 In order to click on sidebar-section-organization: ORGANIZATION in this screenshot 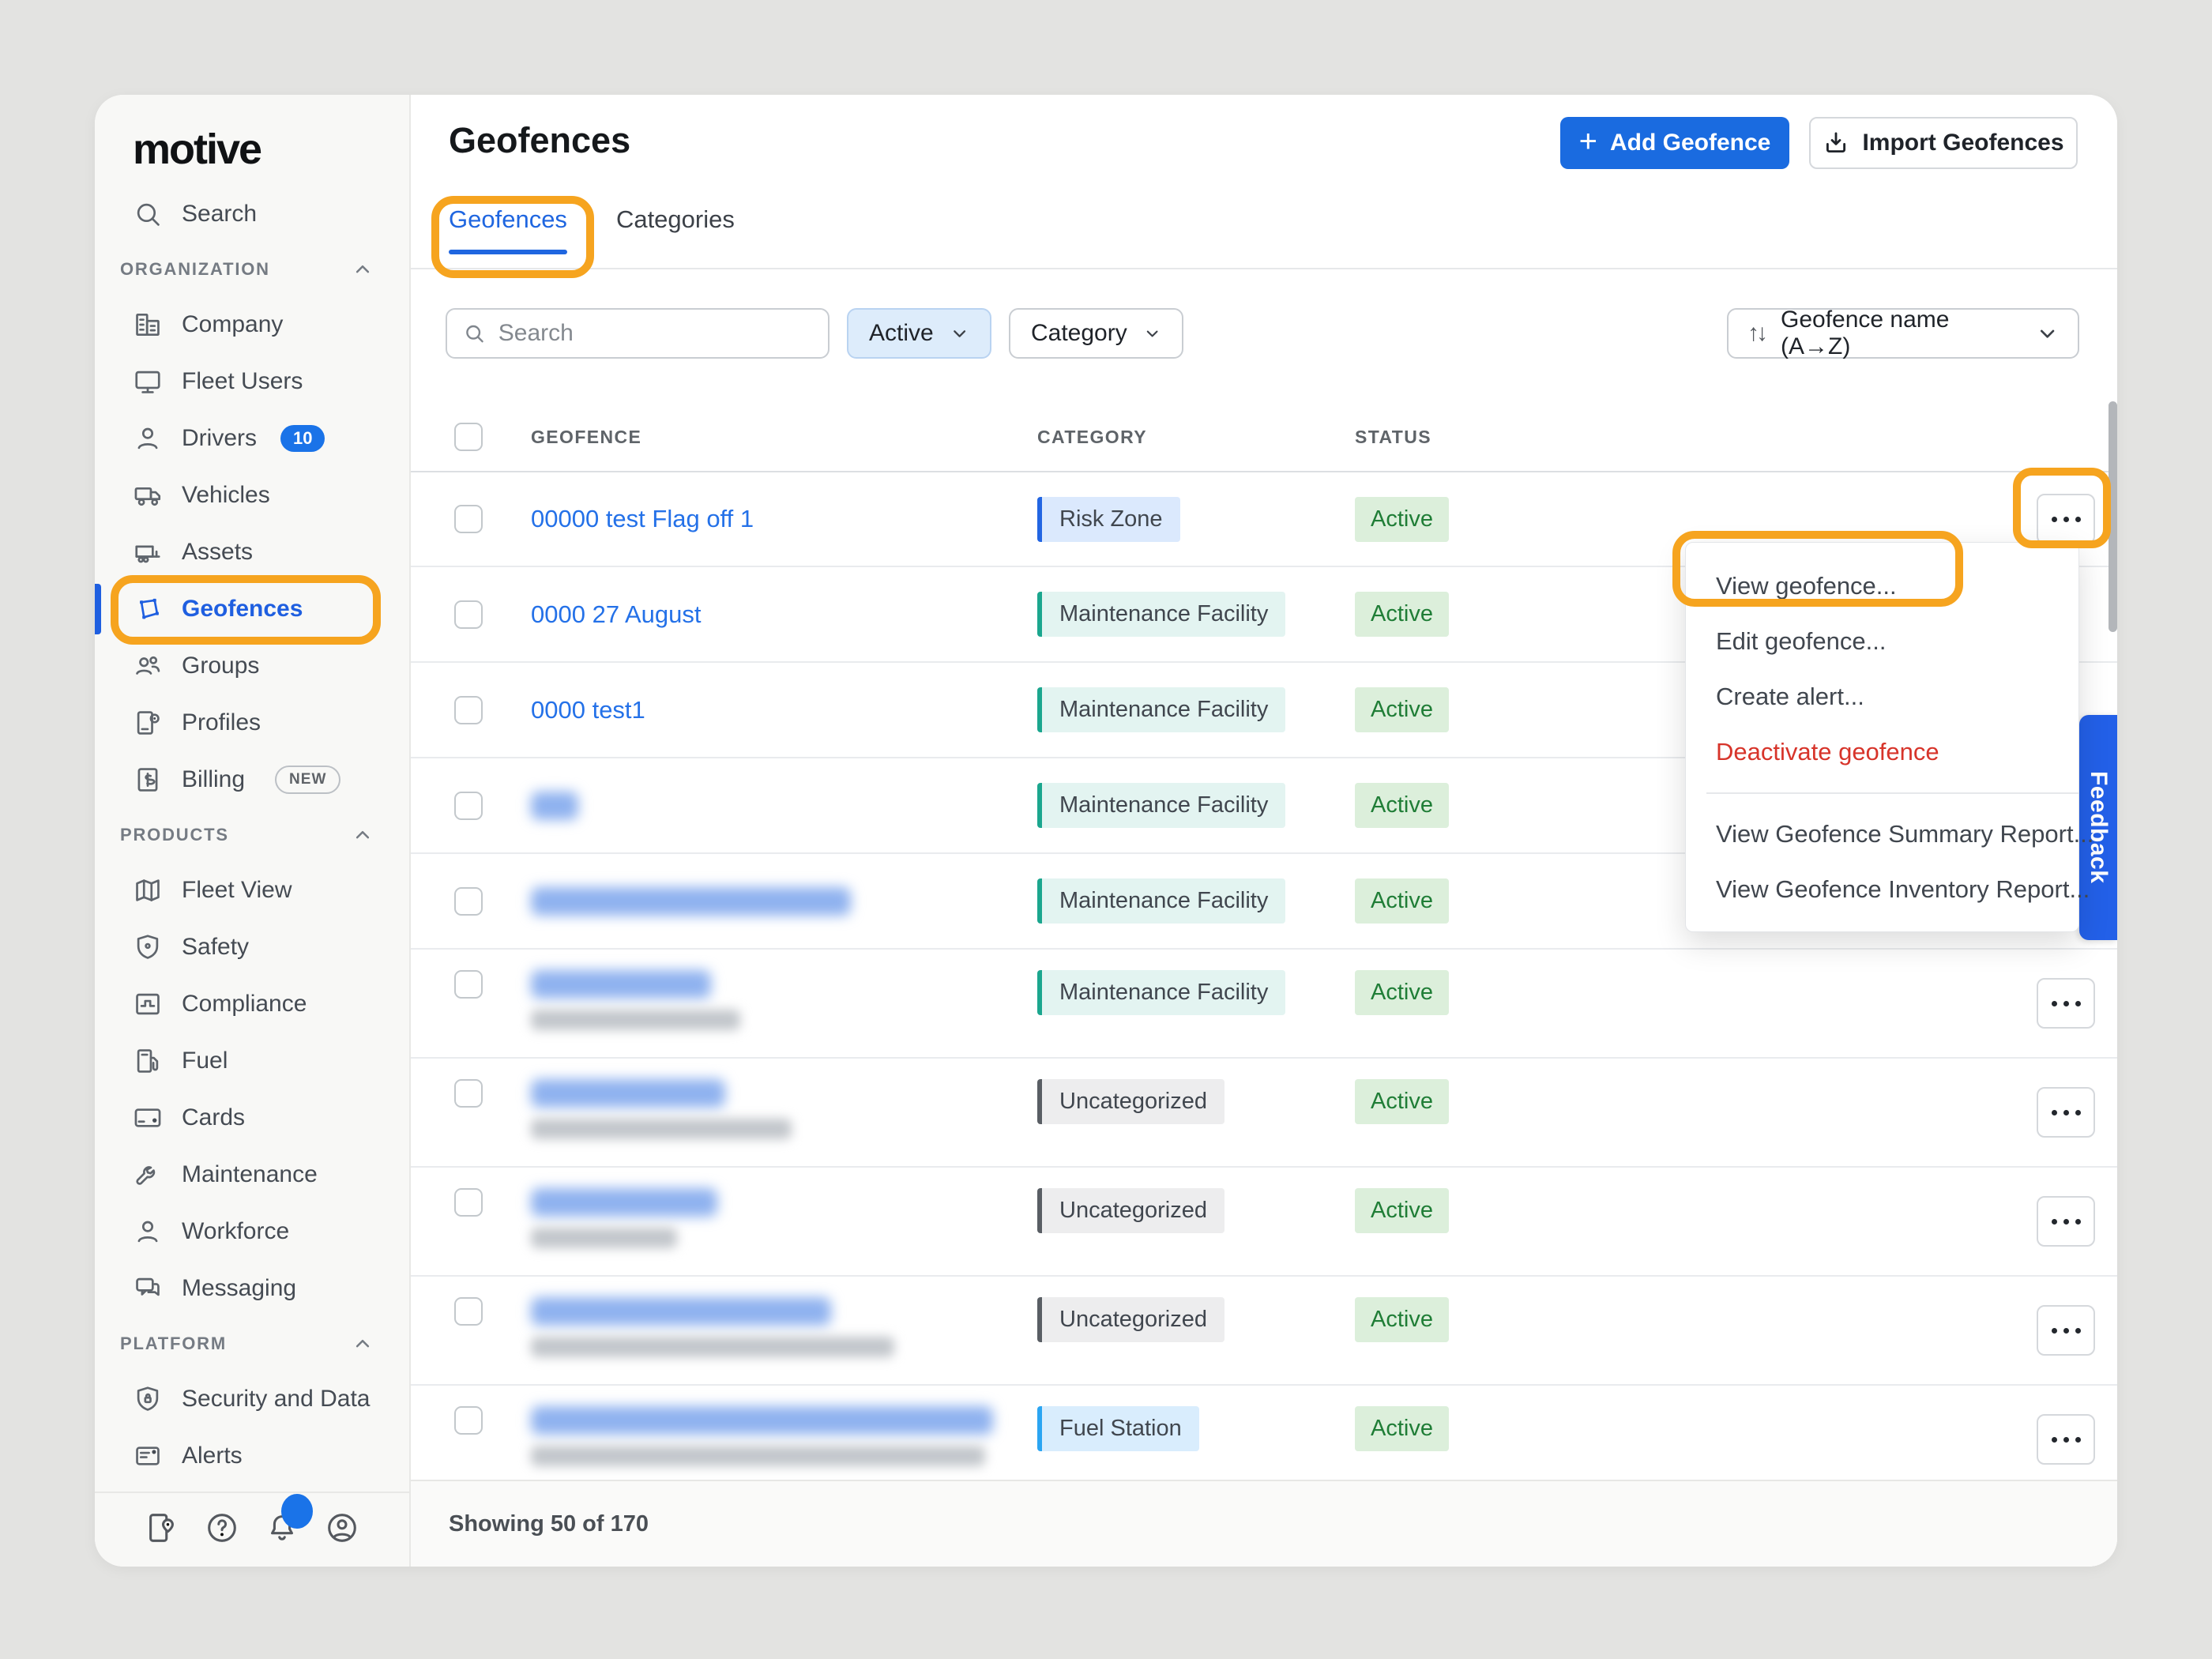, I will do `click(252, 270)`.